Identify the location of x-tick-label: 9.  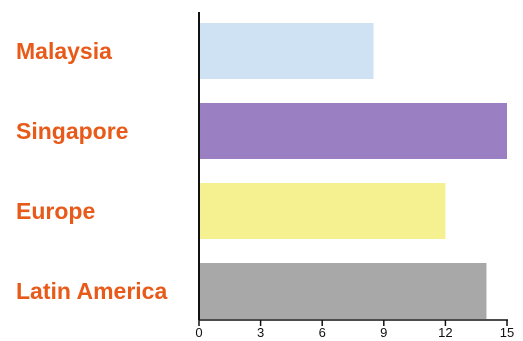
(383, 332).